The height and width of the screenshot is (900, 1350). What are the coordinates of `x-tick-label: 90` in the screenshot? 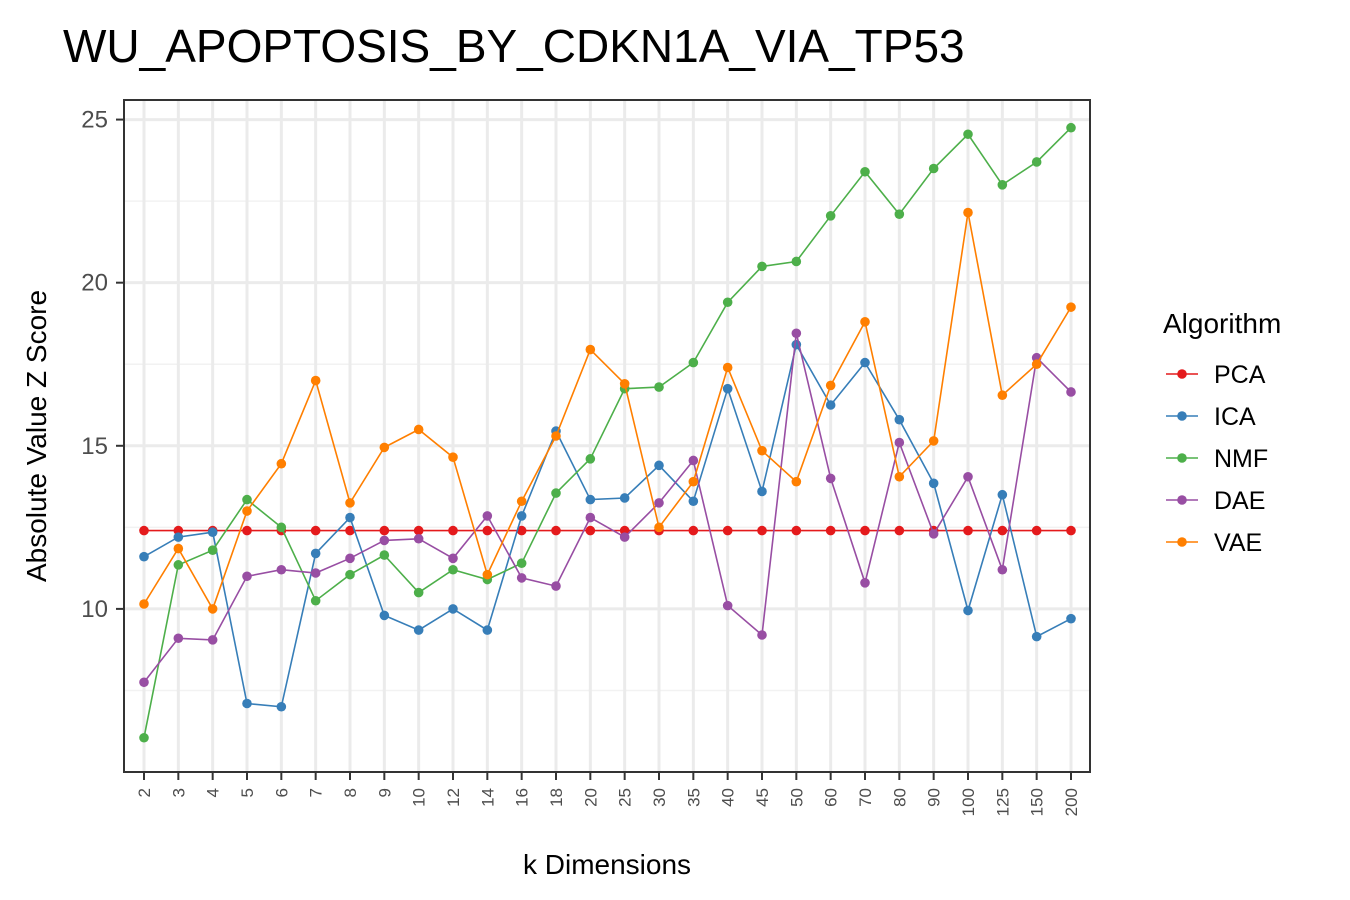 It's located at (934, 797).